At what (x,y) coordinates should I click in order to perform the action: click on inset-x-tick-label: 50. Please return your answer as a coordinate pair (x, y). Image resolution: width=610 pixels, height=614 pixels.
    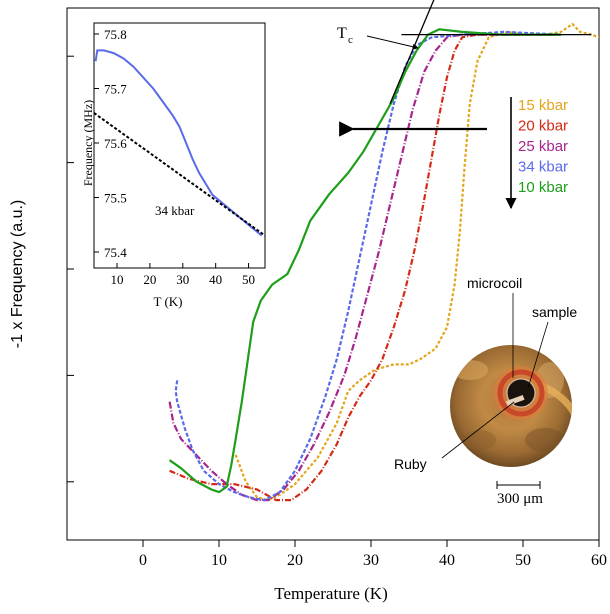
    Looking at the image, I should click on (248, 279).